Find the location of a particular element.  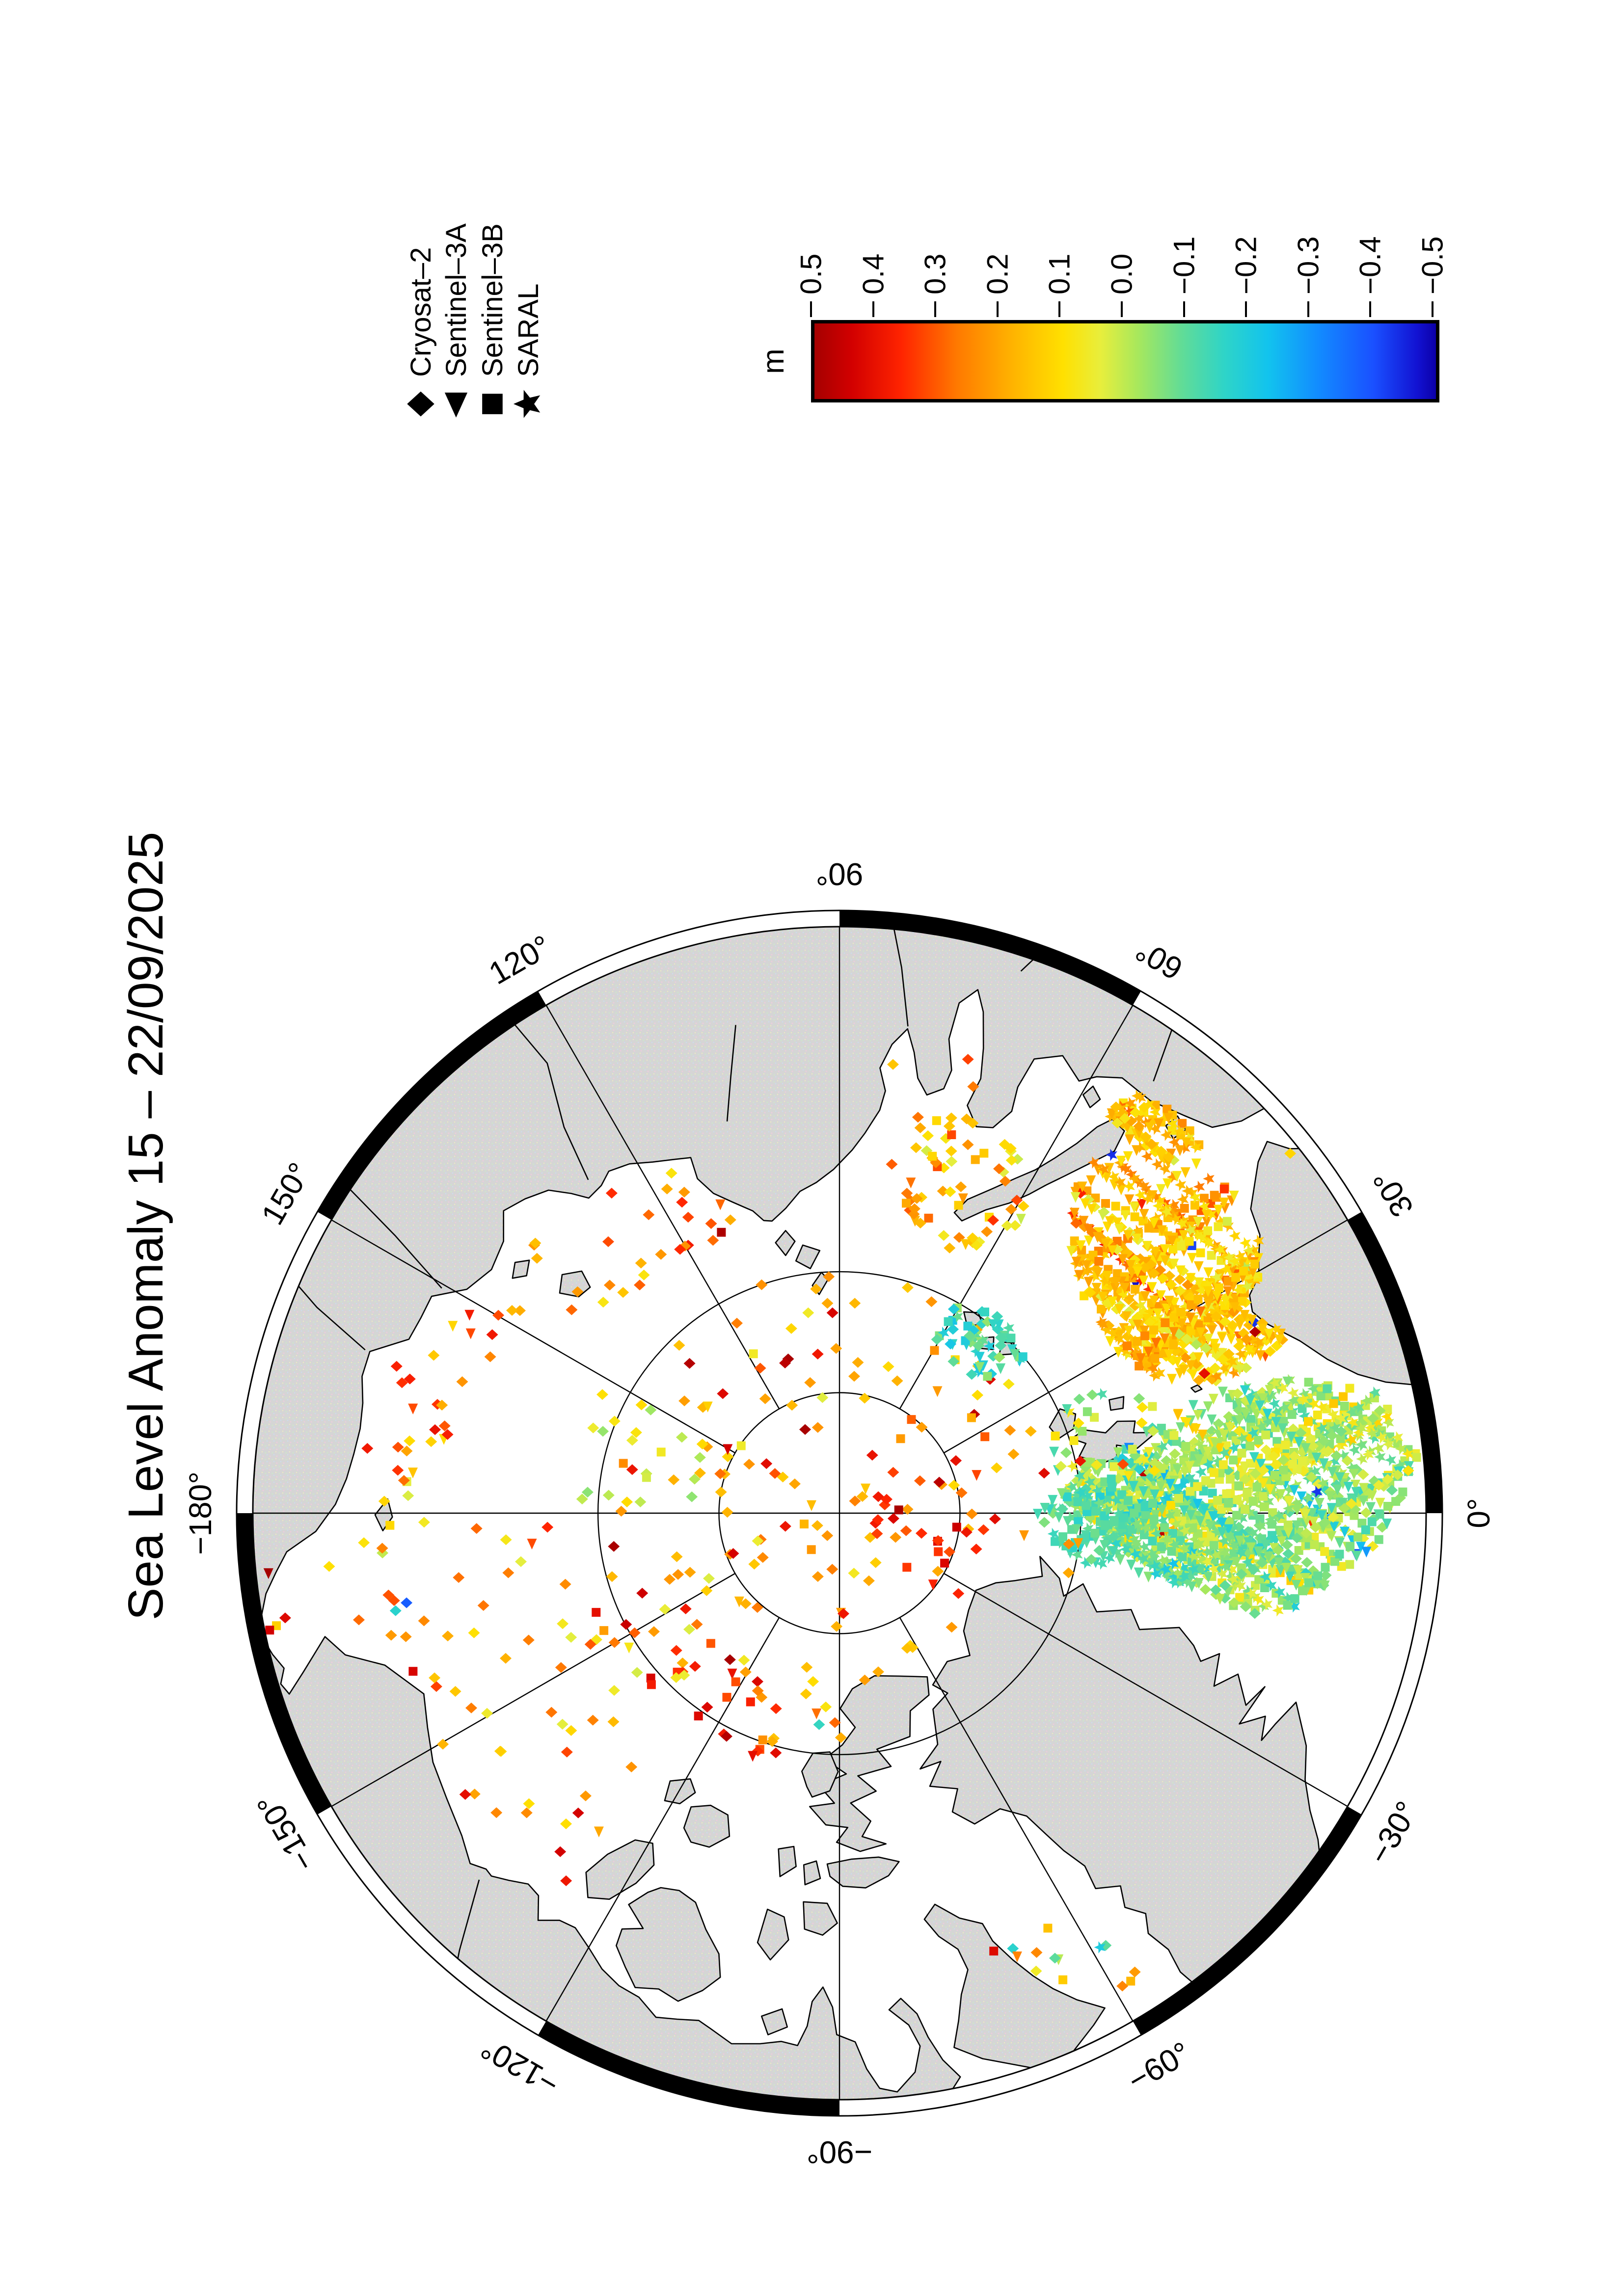

lon-label: 90° is located at coordinates (840, 874).